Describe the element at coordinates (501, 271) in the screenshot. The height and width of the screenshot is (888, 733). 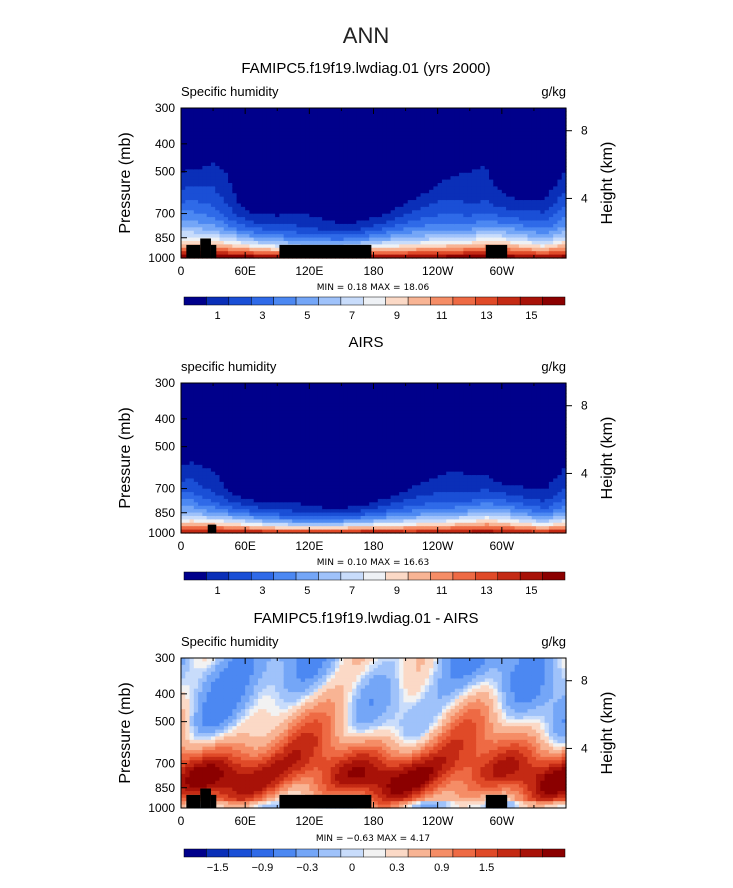
I see `x-tick-label: 60W` at that location.